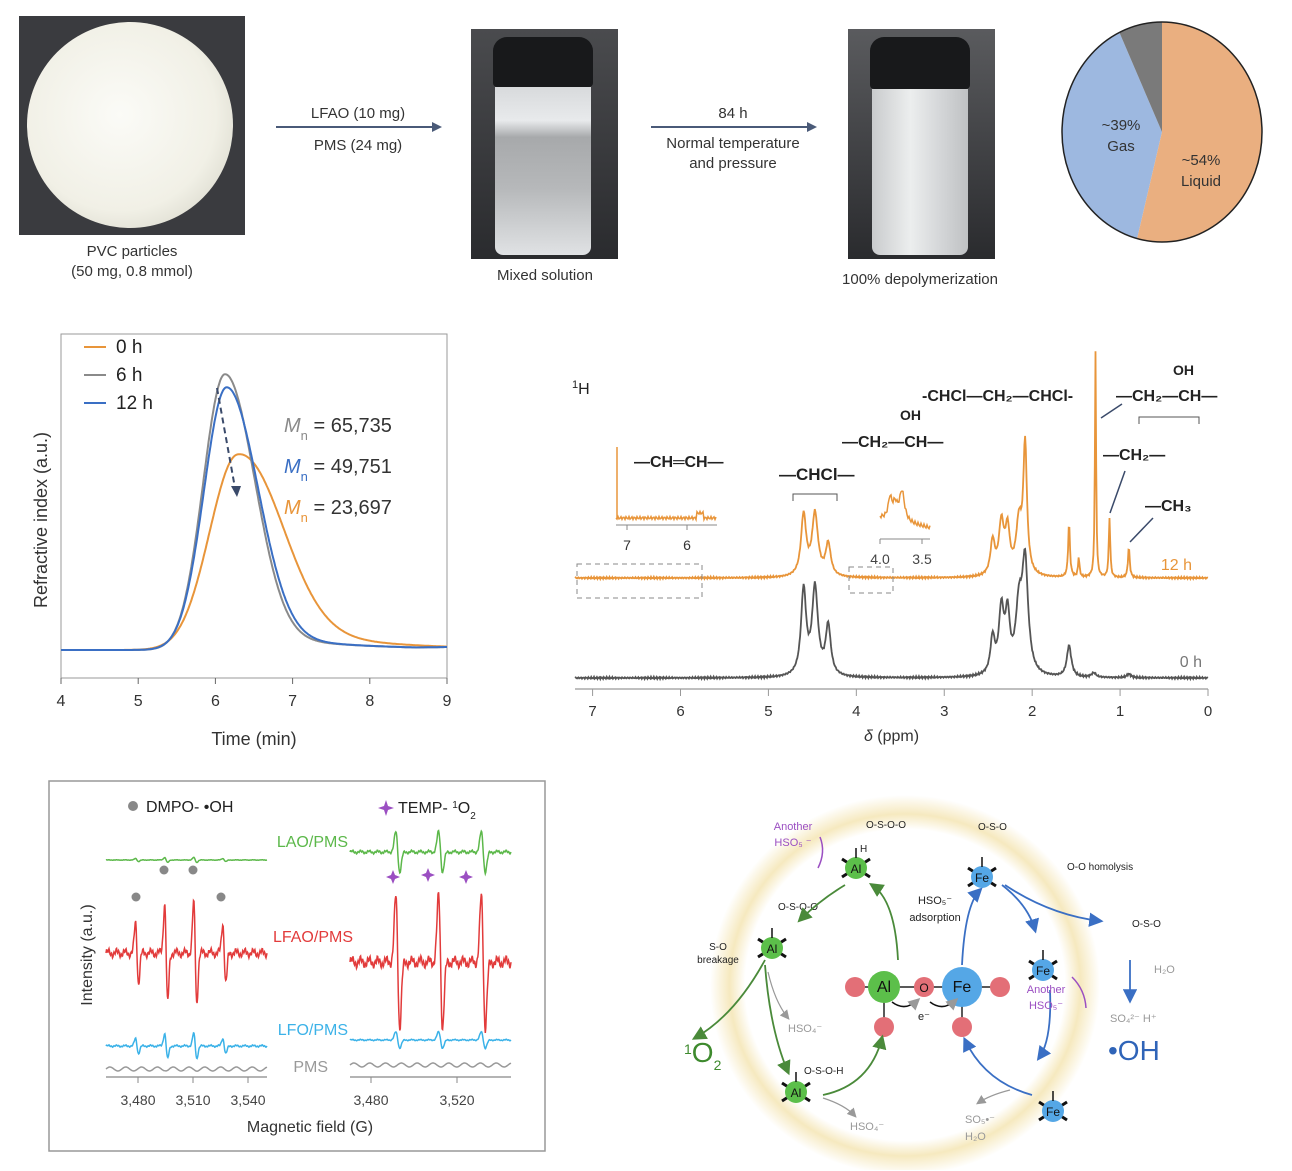  Describe the element at coordinates (132, 271) in the screenshot. I see `pvc-caption-line2: (50 mg, 0.8 mmol)` at that location.